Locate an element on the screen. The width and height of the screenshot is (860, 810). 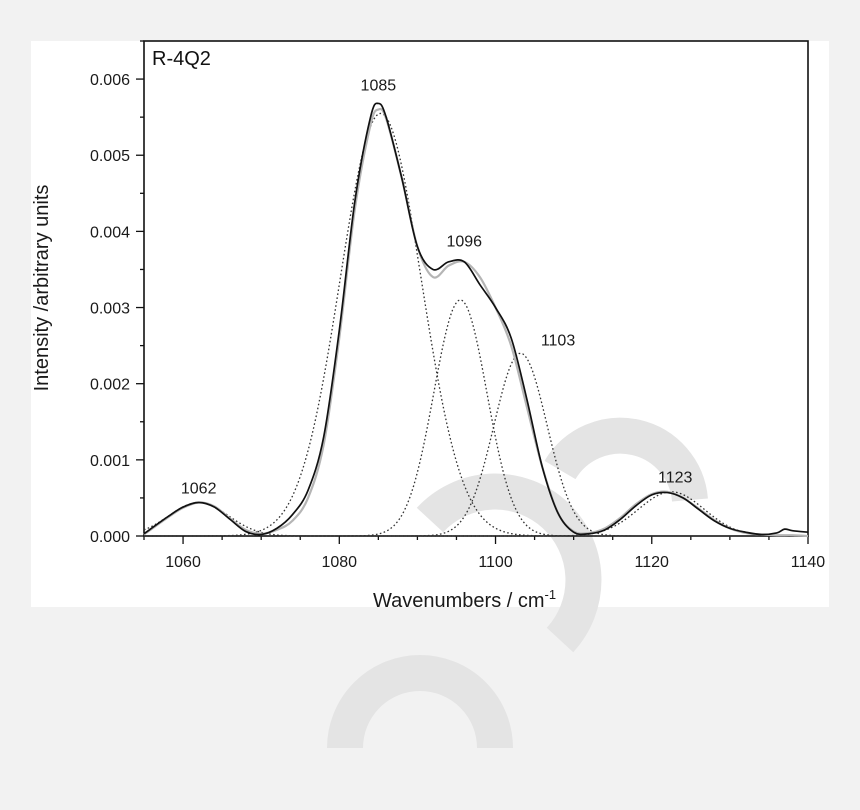
x-axis-title-text: Wavenumbers / cm is located at coordinates (459, 601).